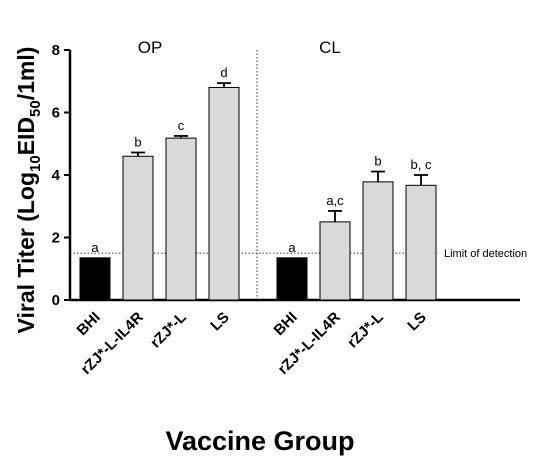 This screenshot has width=550, height=466. I want to click on svg-text: Viral Titer (Log10EID50/1ml), so click(28, 190).